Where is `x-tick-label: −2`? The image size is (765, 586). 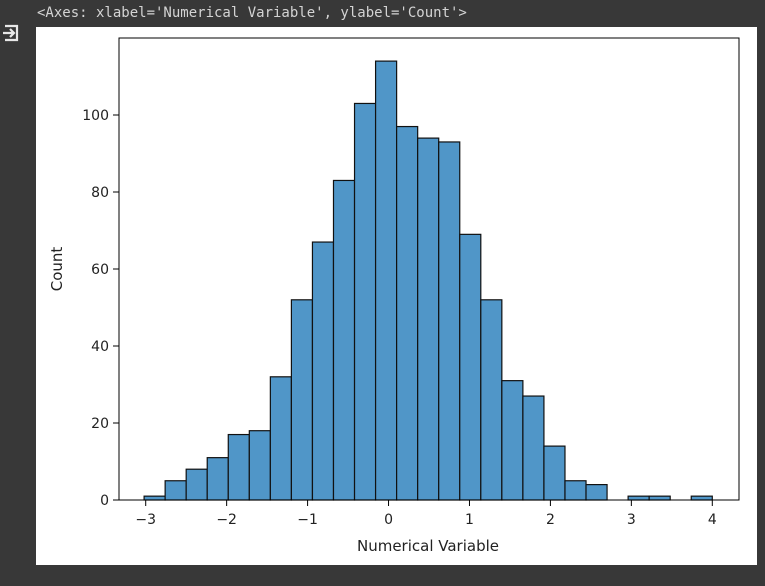 x-tick-label: −2 is located at coordinates (226, 520).